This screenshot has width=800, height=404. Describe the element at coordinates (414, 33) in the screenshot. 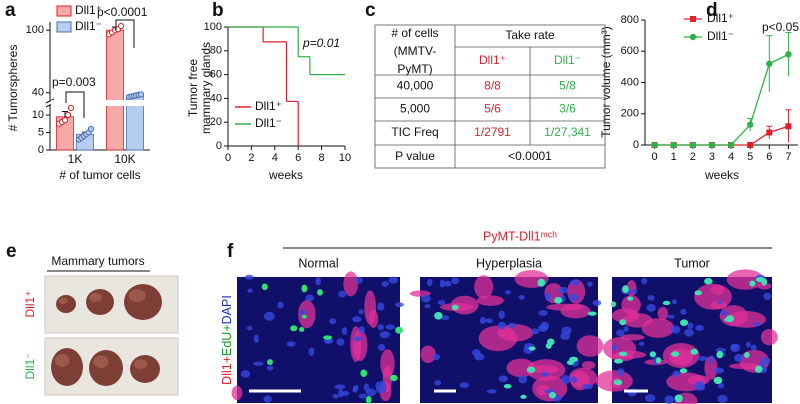

I see `table-header: # of cells` at that location.